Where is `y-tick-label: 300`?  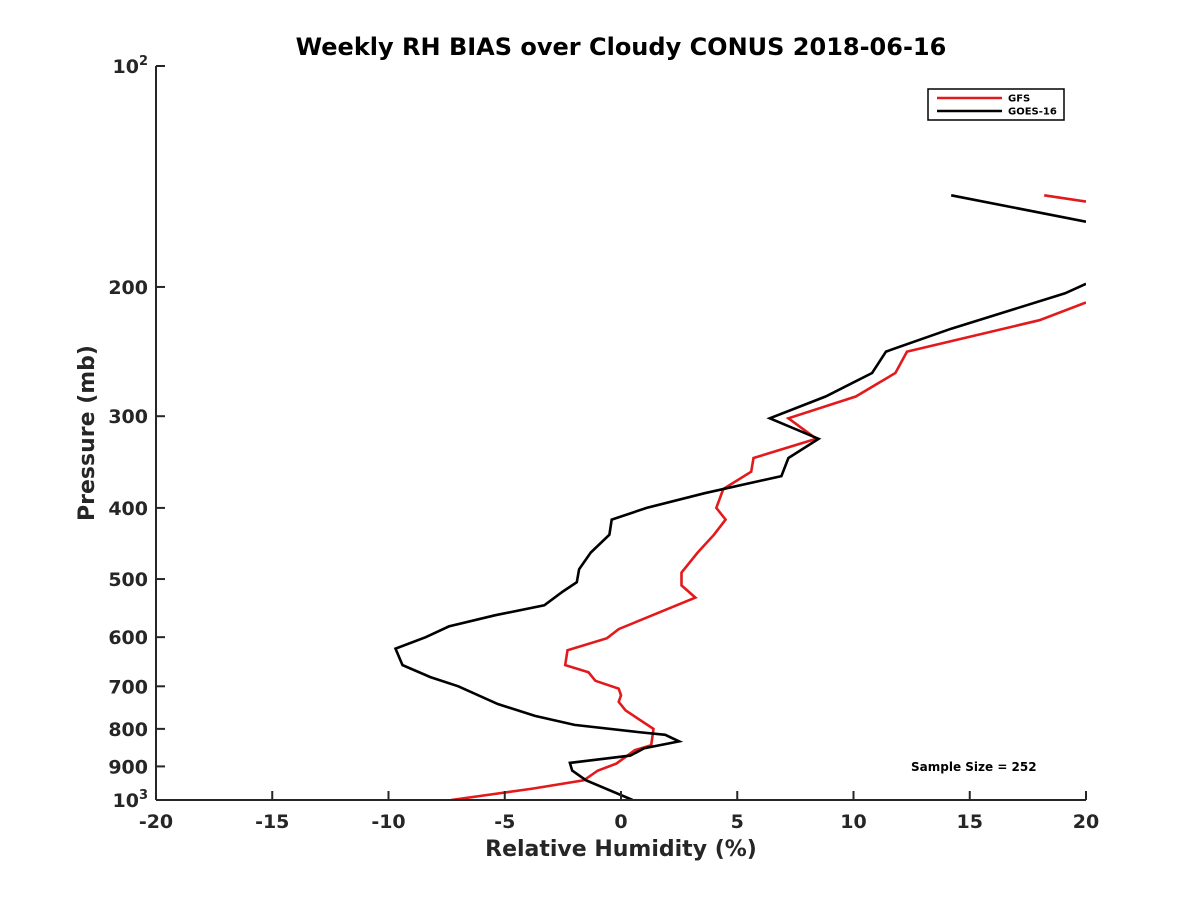
y-tick-label: 300 is located at coordinates (128, 417).